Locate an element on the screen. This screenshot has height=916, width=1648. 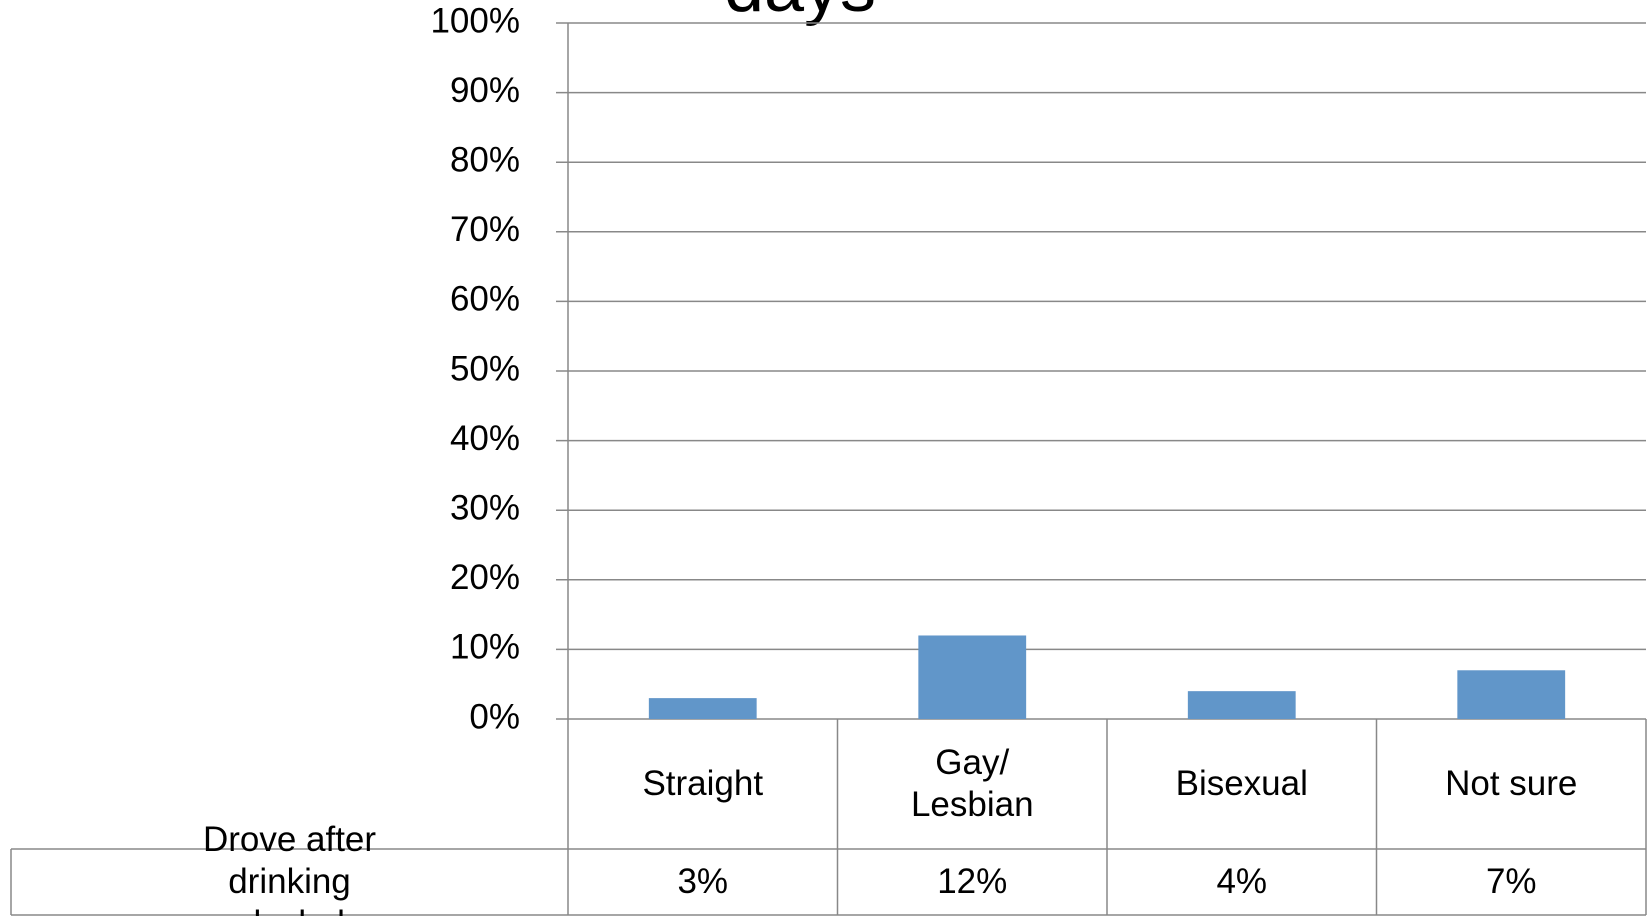
y-tick-label: 70% is located at coordinates (485, 229).